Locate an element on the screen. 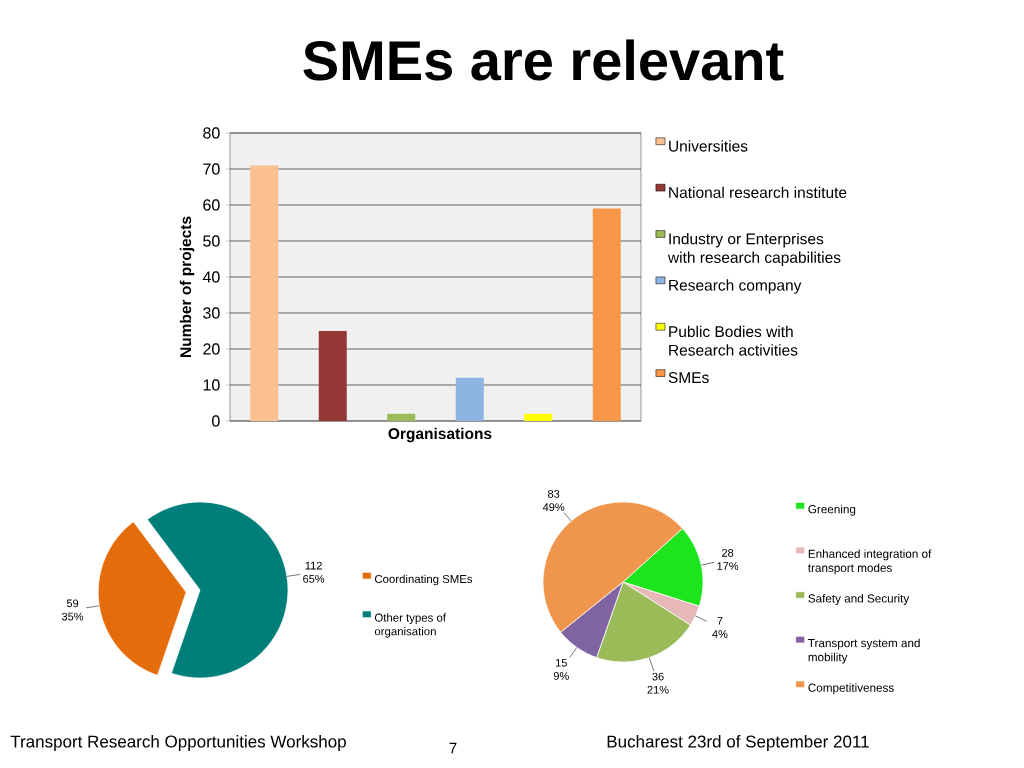 This screenshot has width=1024, height=768. legend-label: National research institute is located at coordinates (758, 192).